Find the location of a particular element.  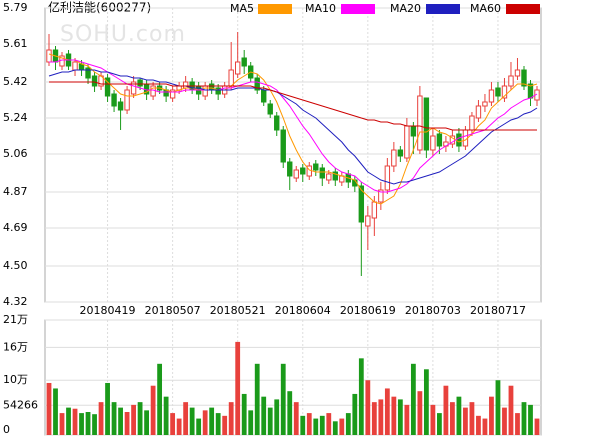

y-tick-label: 4.69 is located at coordinates (15, 227).